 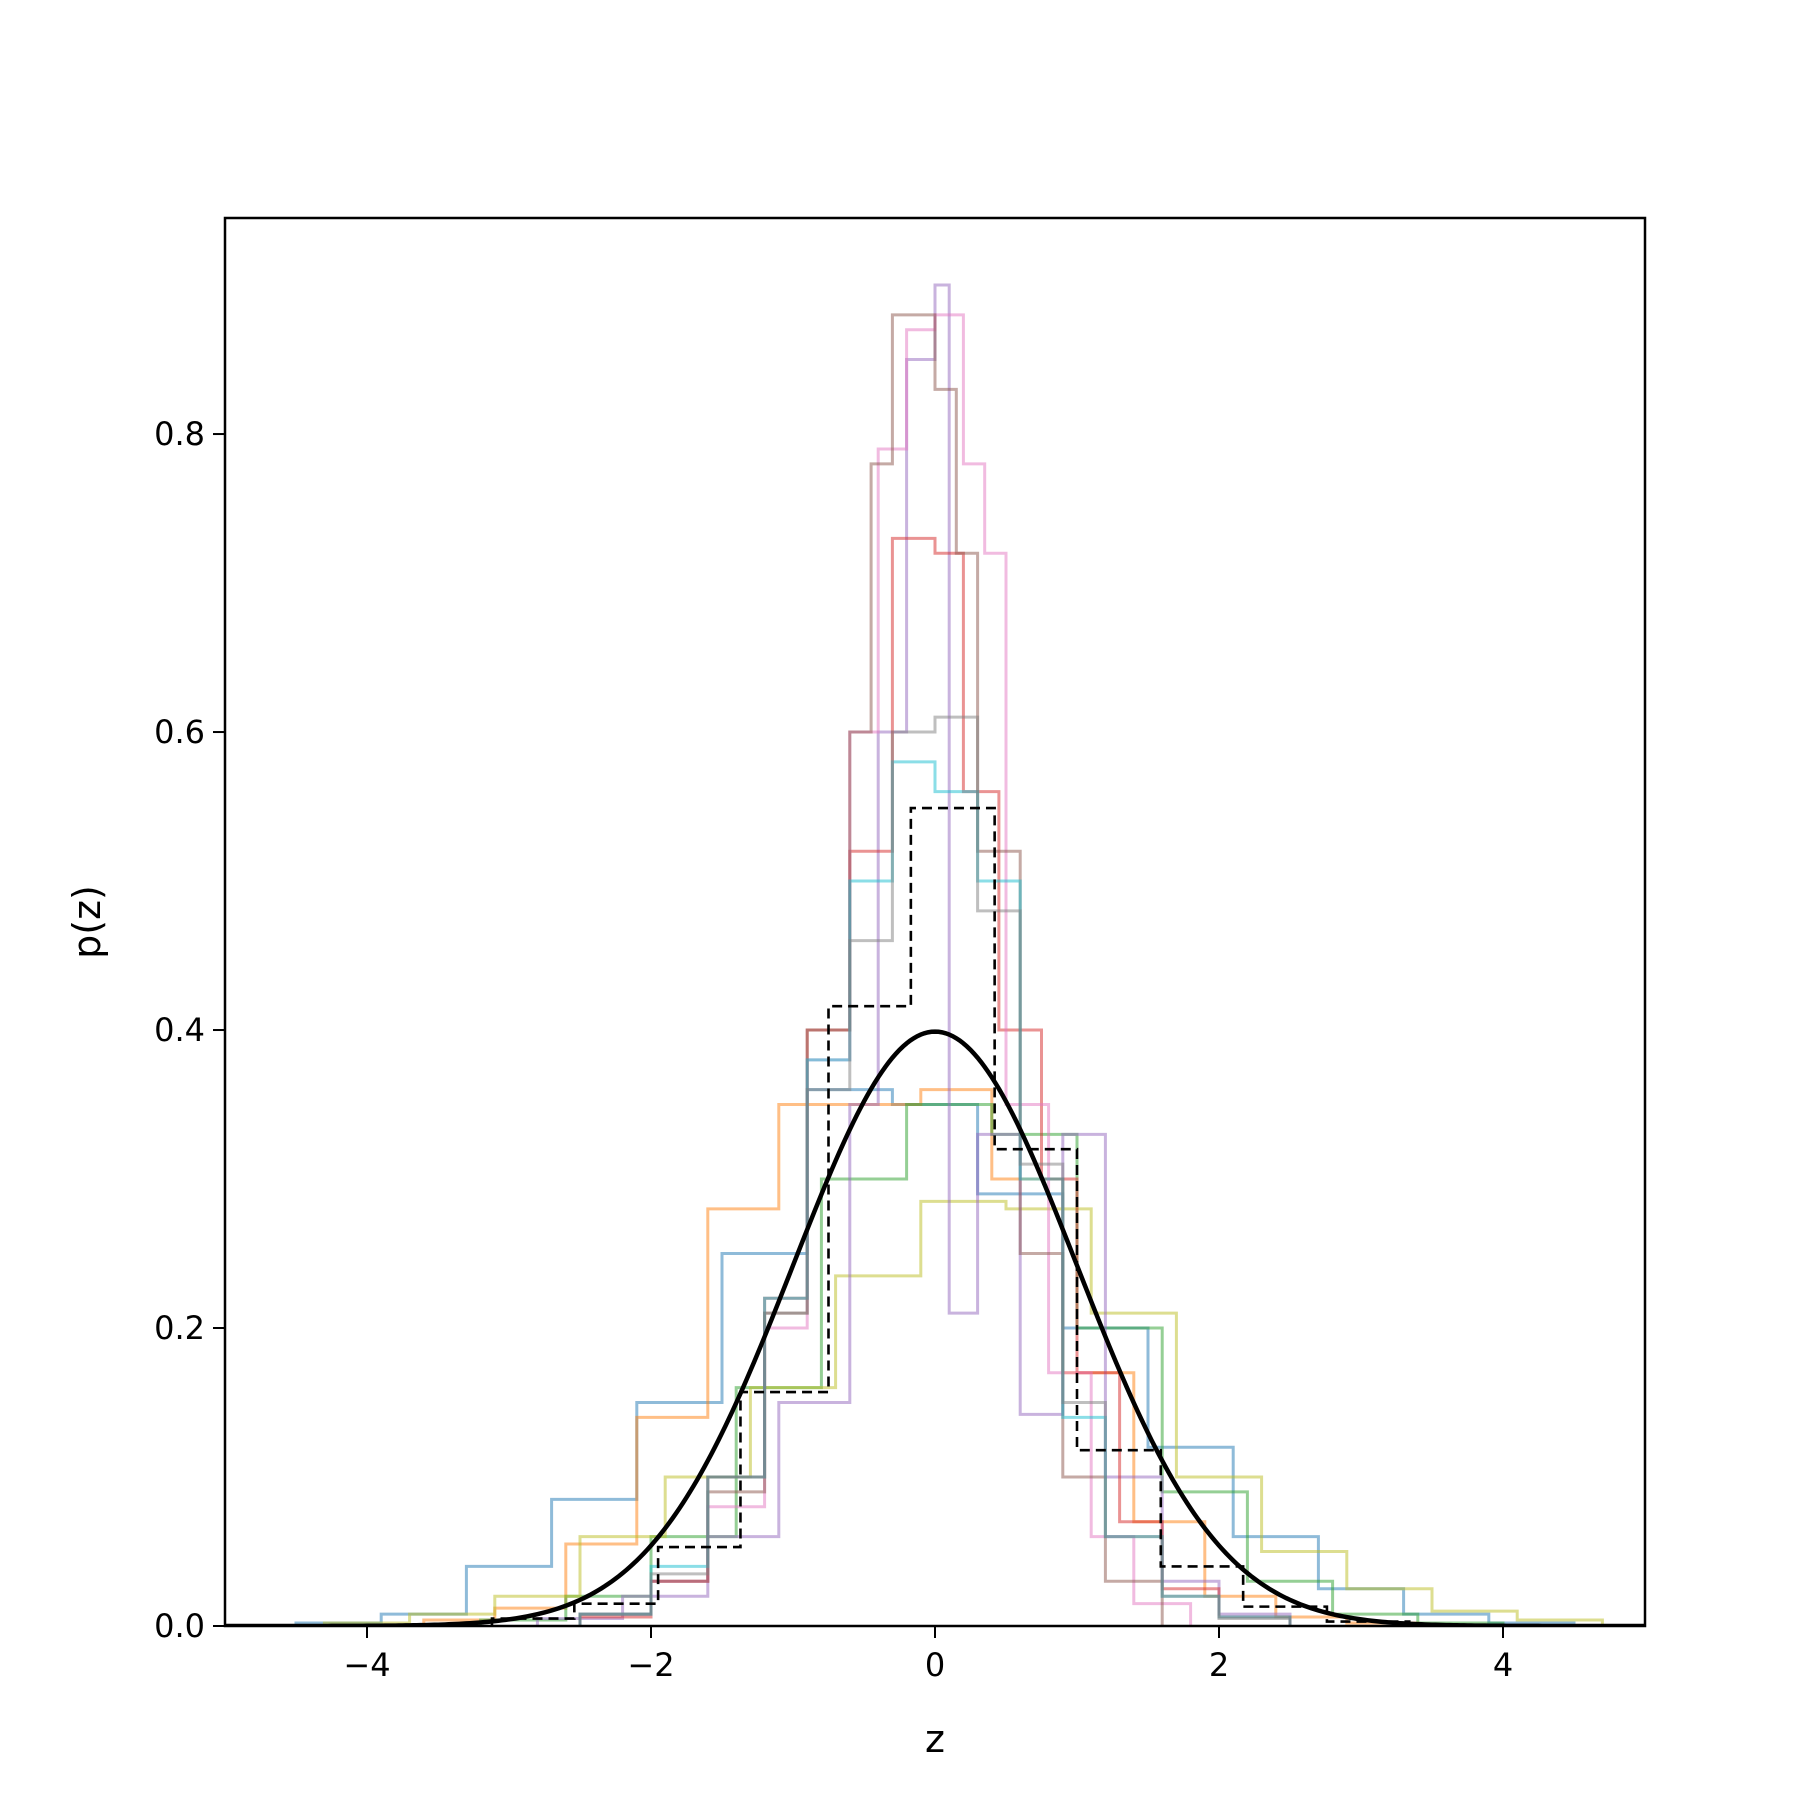 What do you see at coordinates (366, 1665) in the screenshot?
I see `x-tick-label: −4` at bounding box center [366, 1665].